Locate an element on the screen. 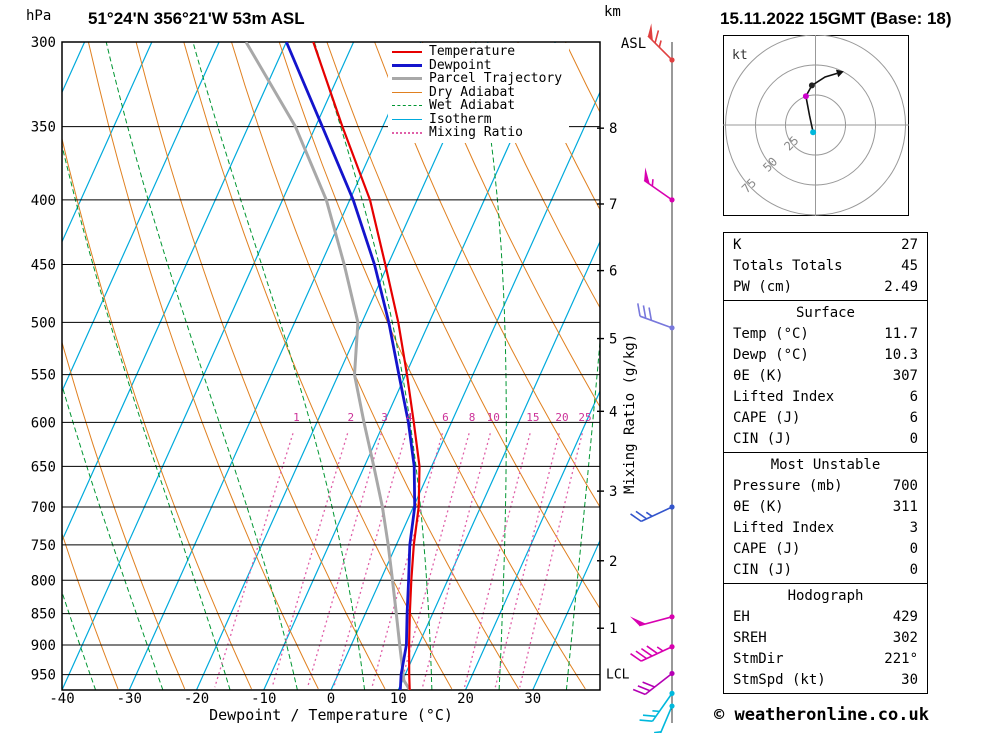 The width and height of the screenshot is (1000, 733). row-value: 3 is located at coordinates (913, 528).